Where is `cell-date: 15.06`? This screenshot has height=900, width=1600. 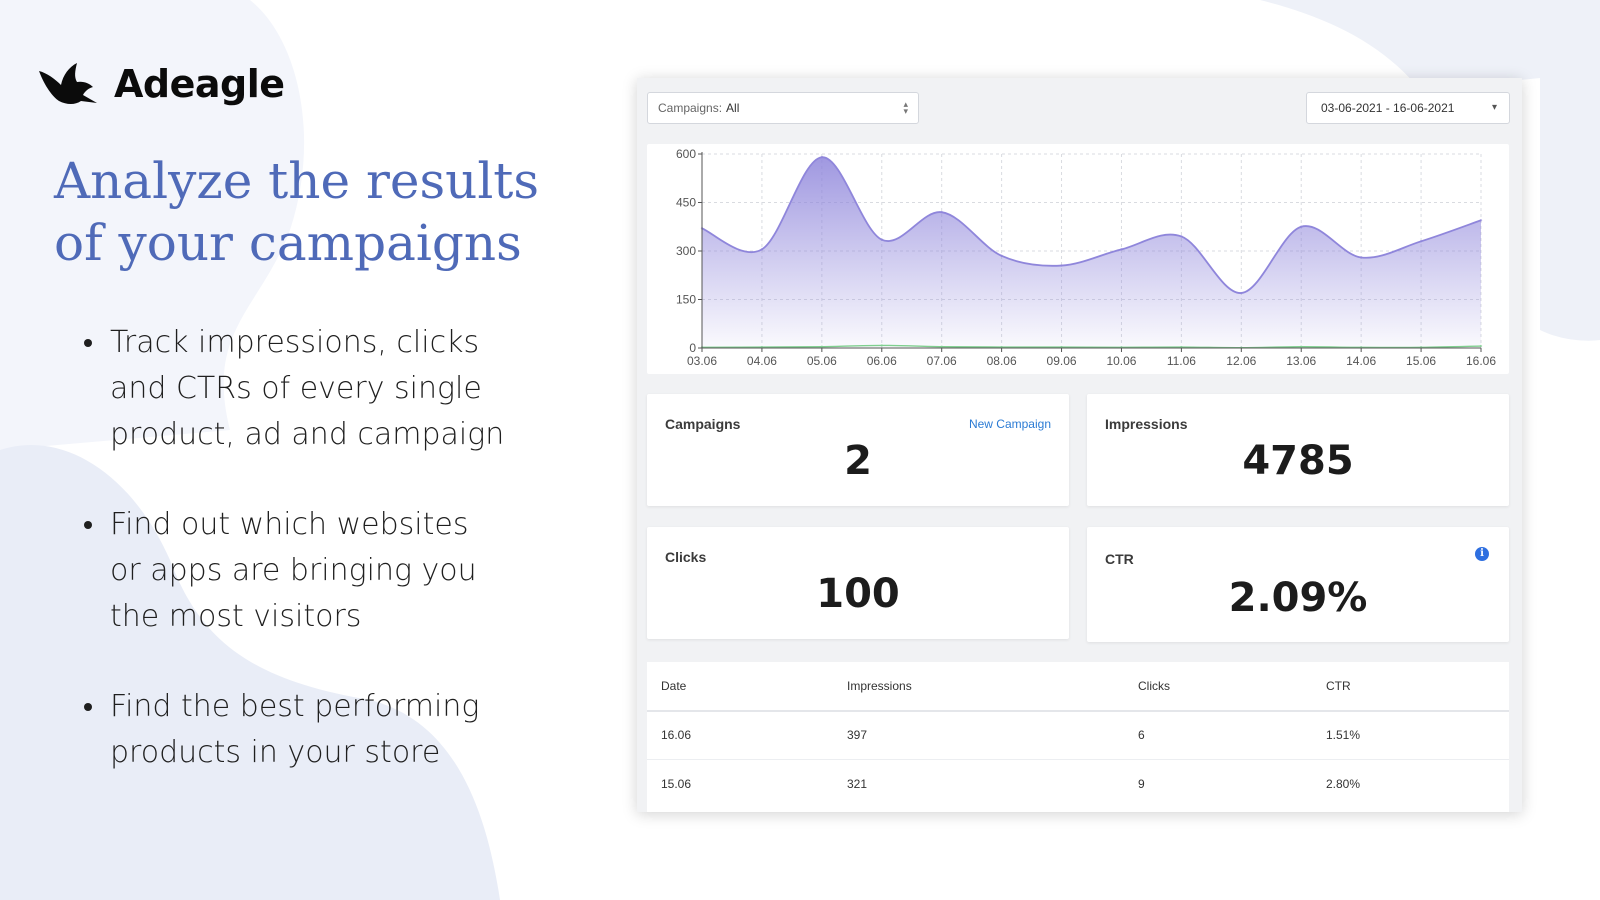 cell-date: 15.06 is located at coordinates (676, 784).